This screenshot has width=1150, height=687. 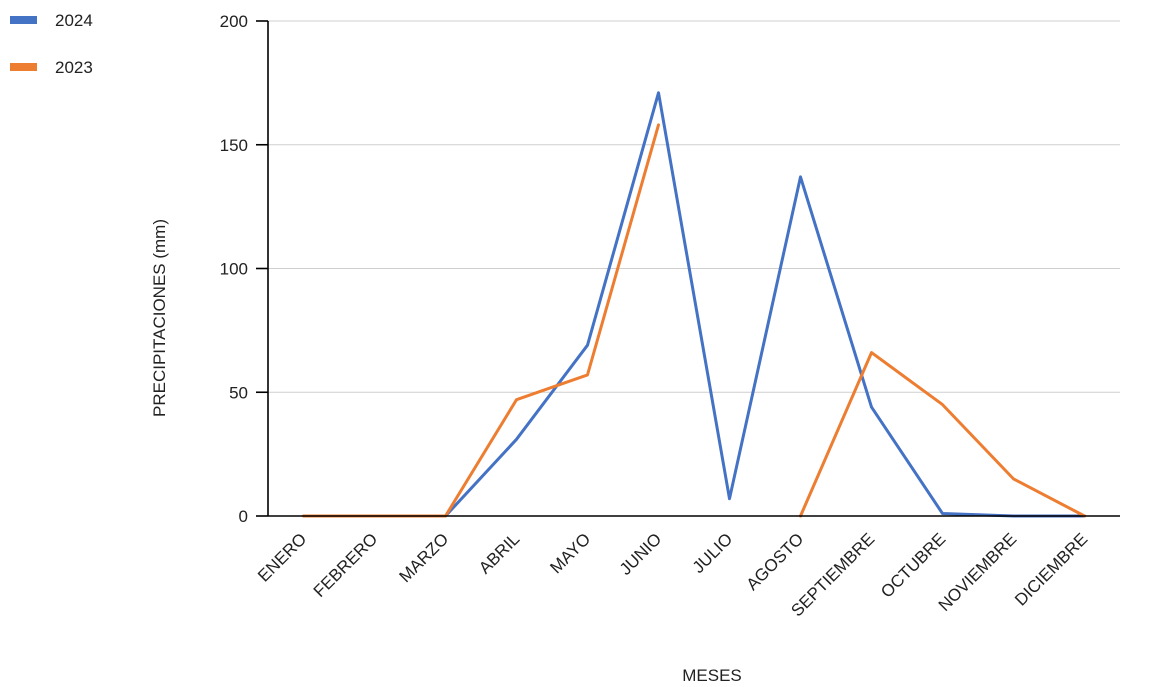 What do you see at coordinates (51, 44) in the screenshot?
I see `legend: 2024 2023` at bounding box center [51, 44].